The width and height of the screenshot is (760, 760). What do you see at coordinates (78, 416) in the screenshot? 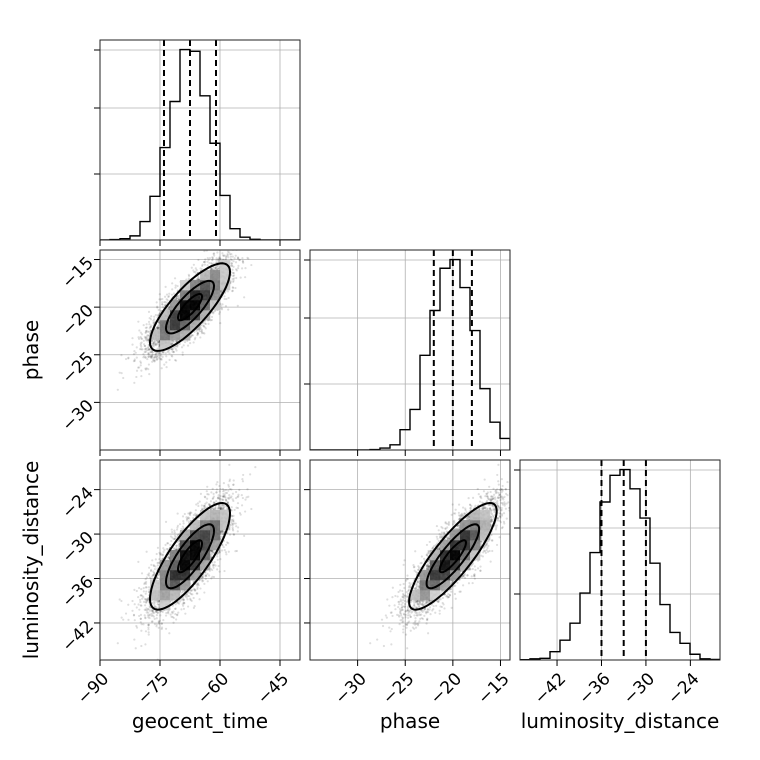
I see `y-tick-label: −30` at bounding box center [78, 416].